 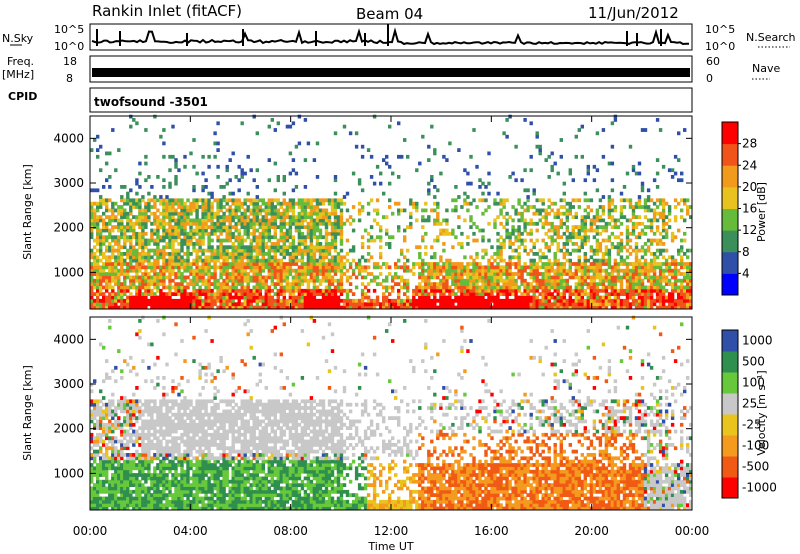 I want to click on beam-title: Beam 04, so click(x=389, y=14).